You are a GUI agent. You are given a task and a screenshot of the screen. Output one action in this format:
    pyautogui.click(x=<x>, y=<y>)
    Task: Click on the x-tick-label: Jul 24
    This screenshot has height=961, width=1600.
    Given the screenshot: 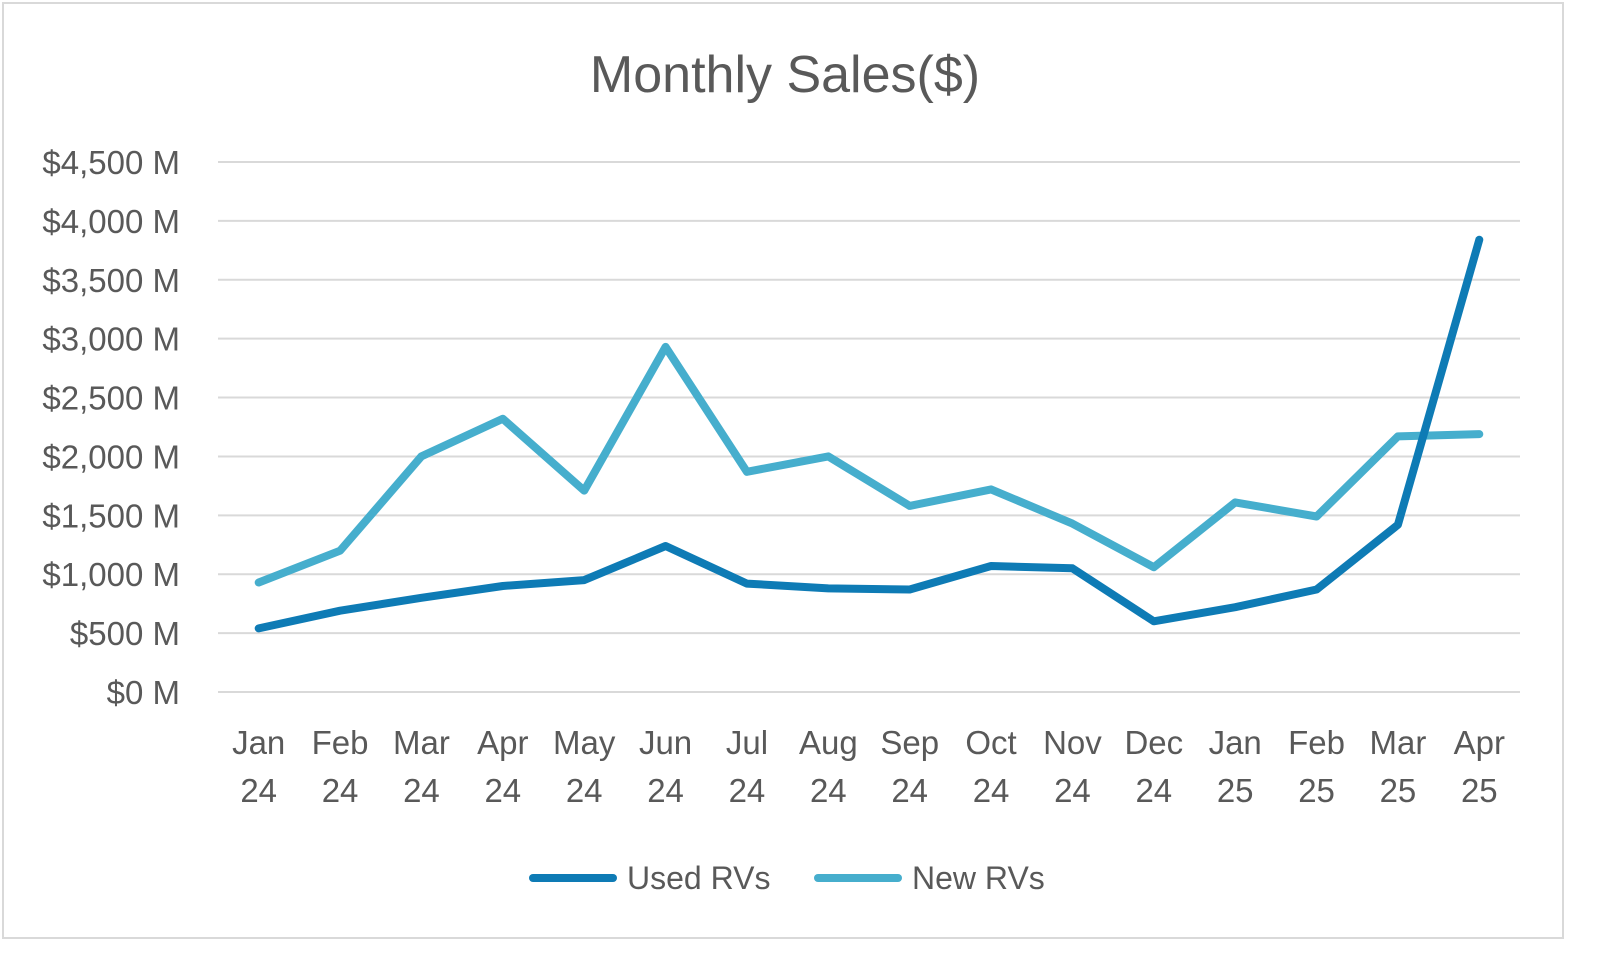 What is the action you would take?
    pyautogui.click(x=747, y=766)
    